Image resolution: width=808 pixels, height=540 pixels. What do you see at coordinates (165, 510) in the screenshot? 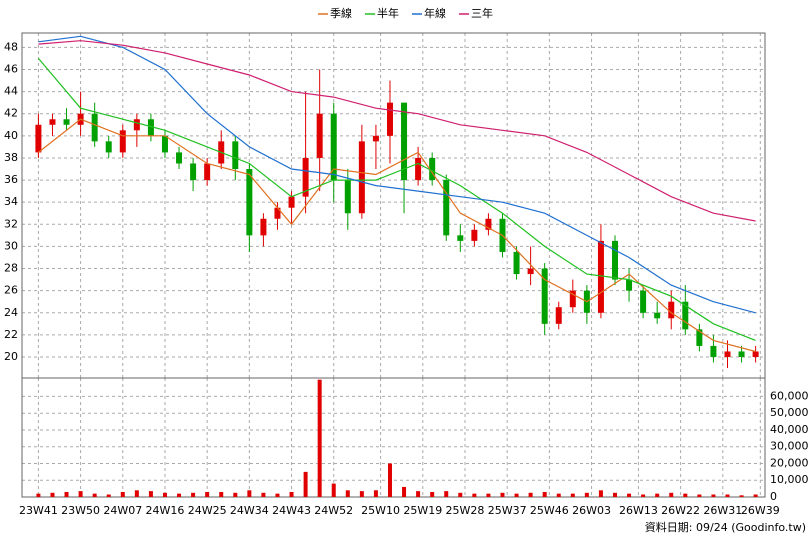
I see `x-tick-label: 24W16` at bounding box center [165, 510].